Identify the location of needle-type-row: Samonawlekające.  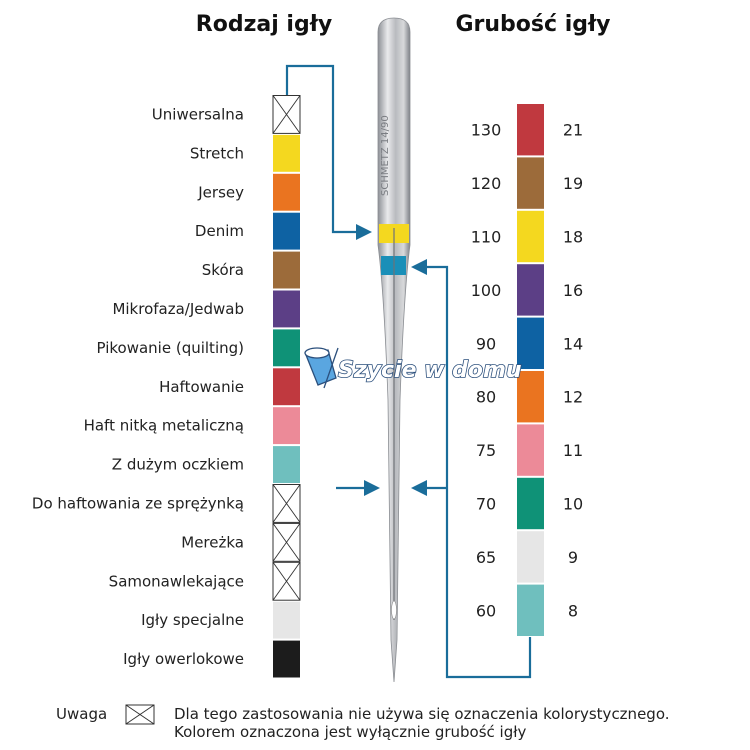
(205, 581).